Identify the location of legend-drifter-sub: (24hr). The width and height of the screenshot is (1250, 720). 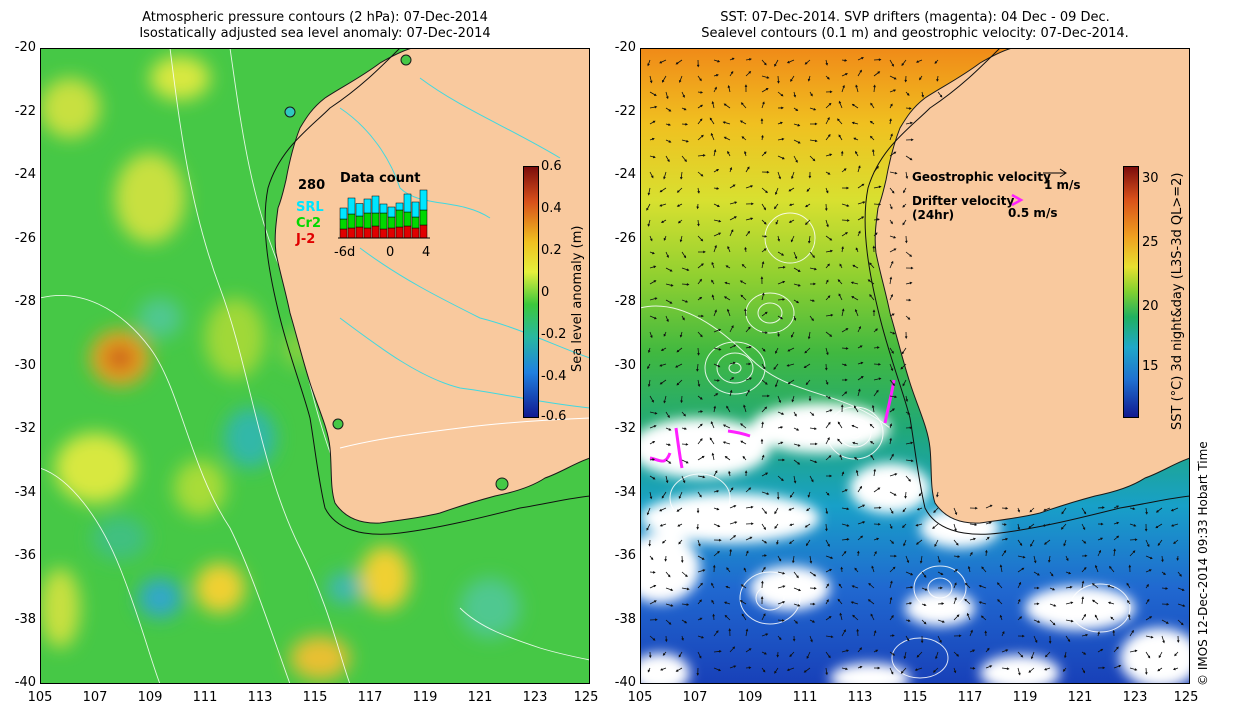
(933, 215).